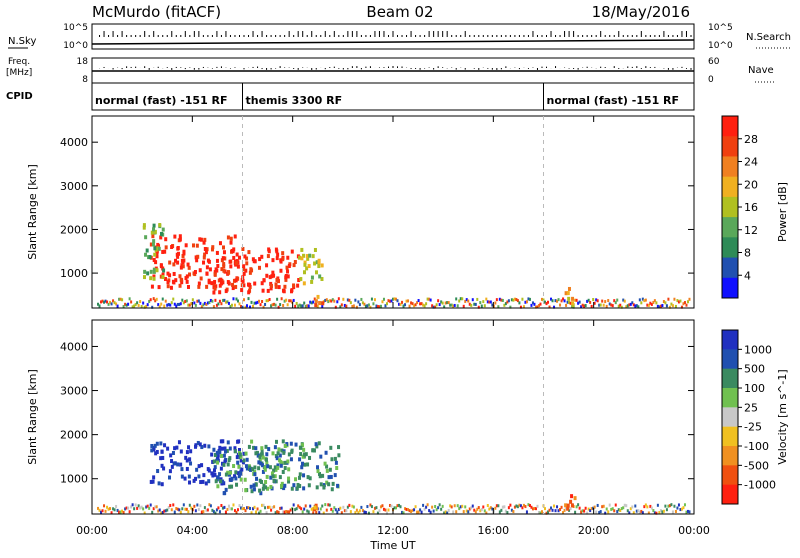 The image size is (800, 558). I want to click on nave-tick-top: 60, so click(714, 62).